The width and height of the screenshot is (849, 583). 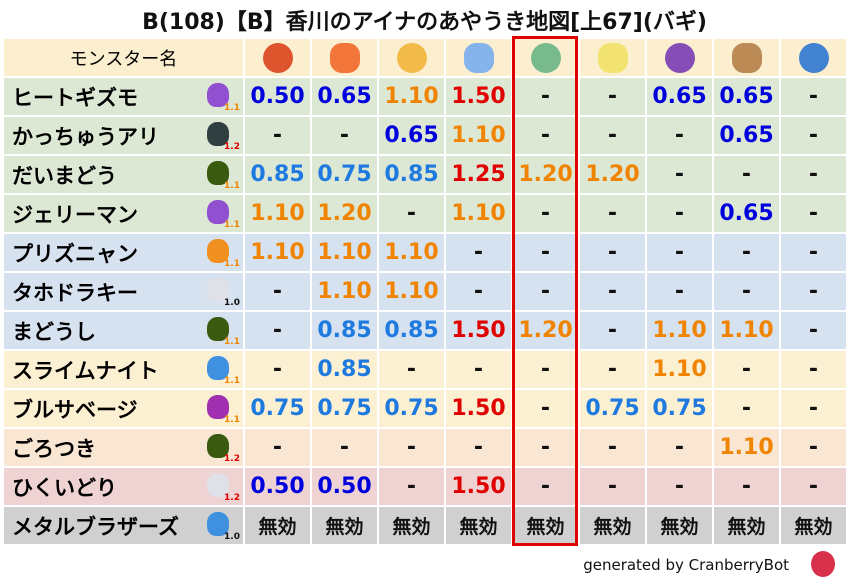 What do you see at coordinates (75, 214) in the screenshot?
I see `monster-name: ジェリーマン` at bounding box center [75, 214].